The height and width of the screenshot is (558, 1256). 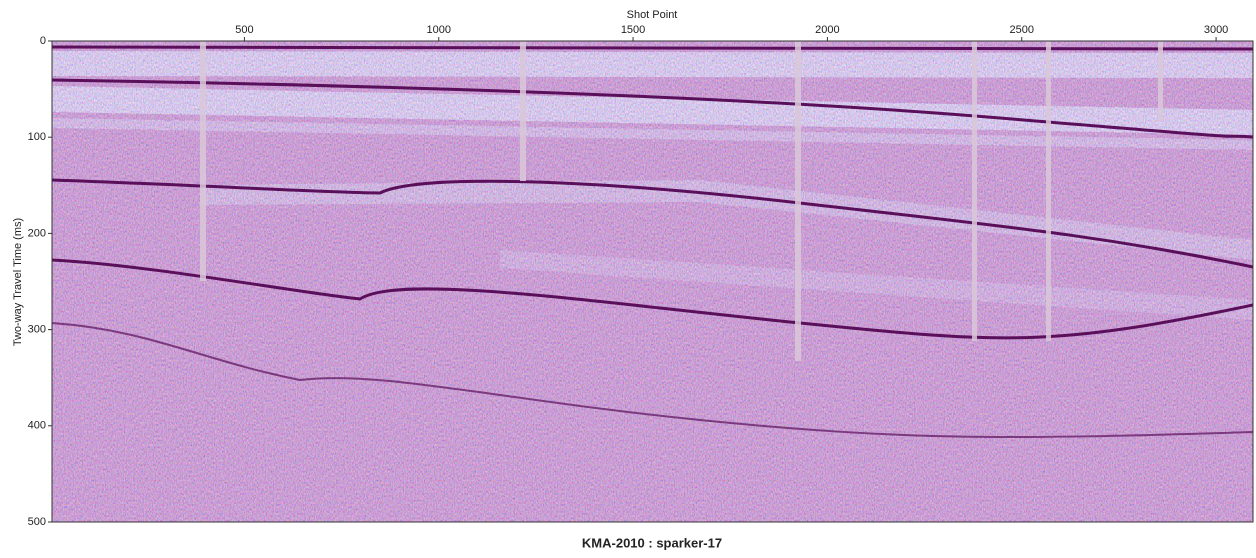 What do you see at coordinates (1216, 30) in the screenshot?
I see `x-tick-label: 3000` at bounding box center [1216, 30].